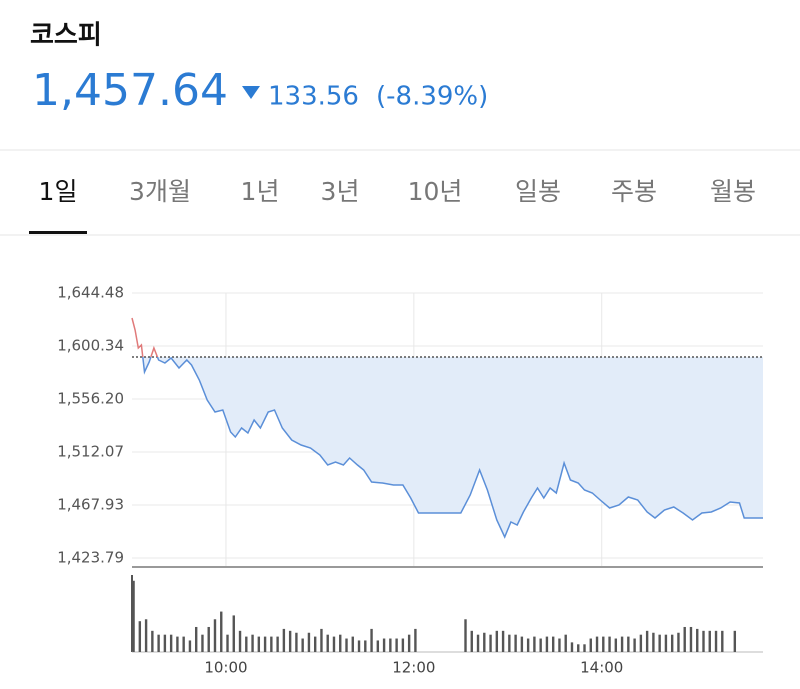 The height and width of the screenshot is (689, 800). Describe the element at coordinates (58, 191) in the screenshot. I see `tab: 1일` at that location.